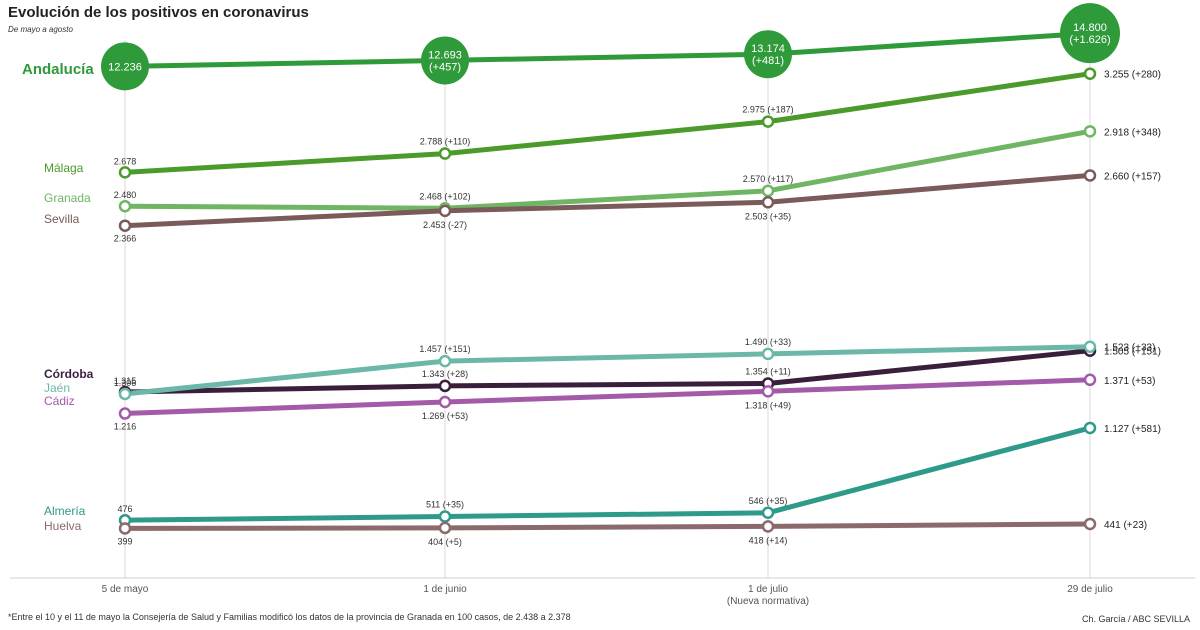 The height and width of the screenshot is (630, 1200). What do you see at coordinates (768, 540) in the screenshot?
I see `data-label: 418 (+14)` at bounding box center [768, 540].